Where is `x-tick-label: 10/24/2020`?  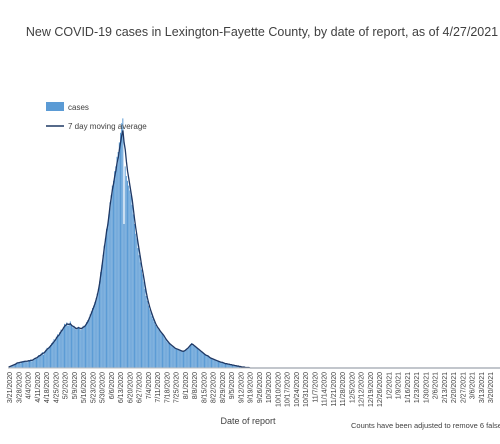 x-tick-label: 10/24/2020 is located at coordinates (297, 389).